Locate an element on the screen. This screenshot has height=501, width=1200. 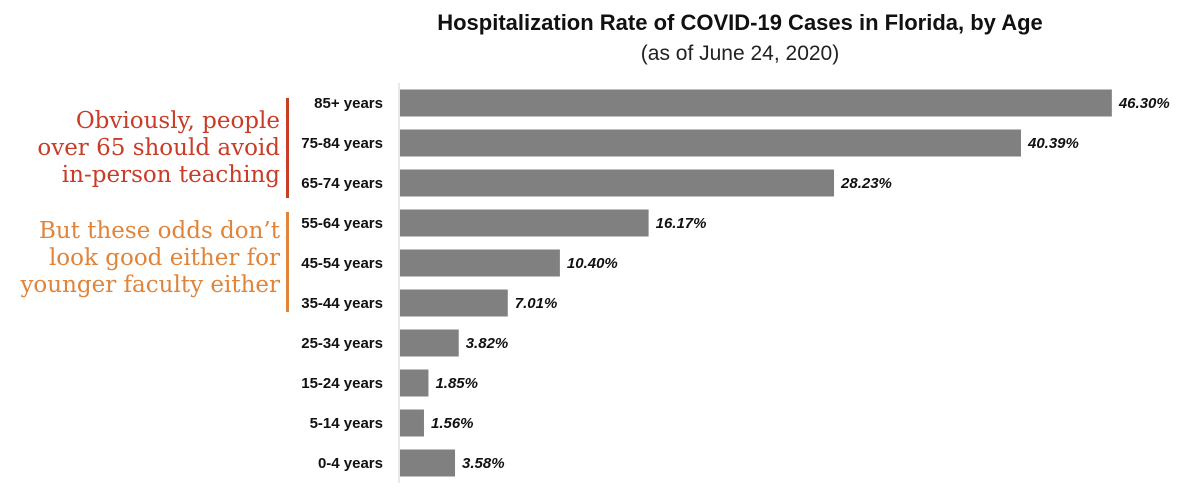
annotation-bracket-younger is located at coordinates (287, 262).